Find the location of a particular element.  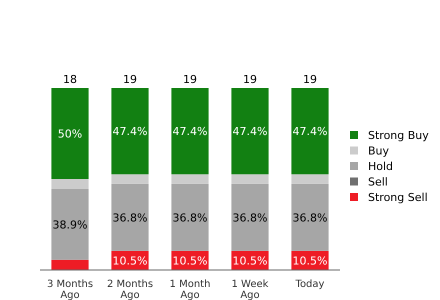

legend-label: Strong Buy is located at coordinates (399, 135).